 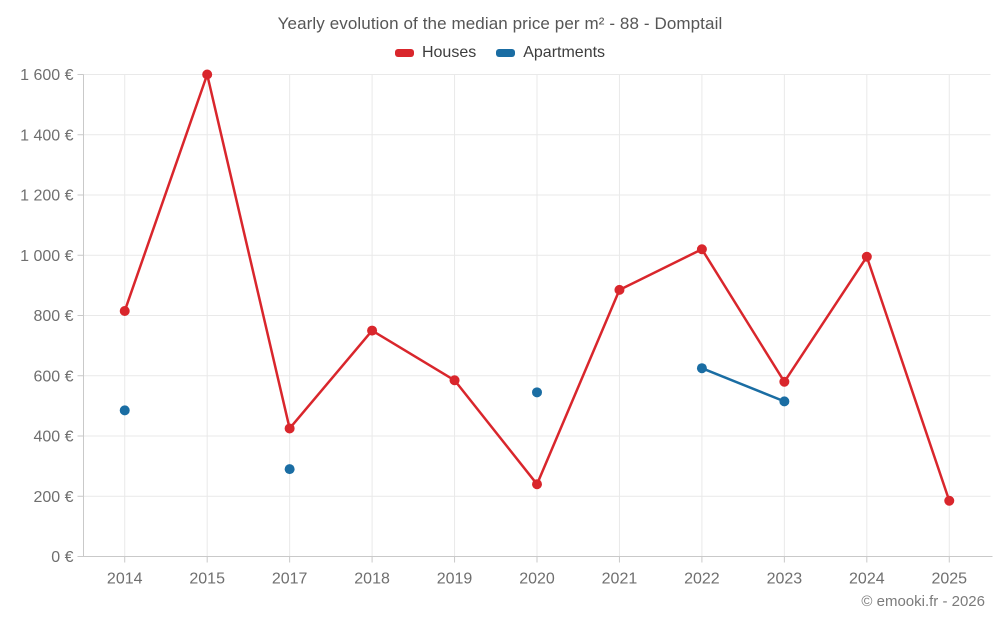 What do you see at coordinates (785, 579) in the screenshot?
I see `x-axis-label: 2023` at bounding box center [785, 579].